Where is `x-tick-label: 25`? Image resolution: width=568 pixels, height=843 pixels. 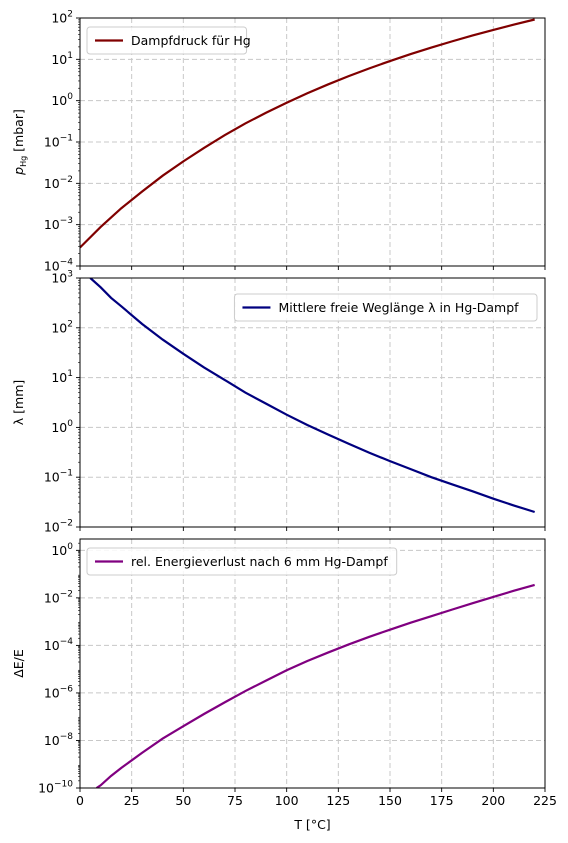
x-tick-label: 25 is located at coordinates (132, 800).